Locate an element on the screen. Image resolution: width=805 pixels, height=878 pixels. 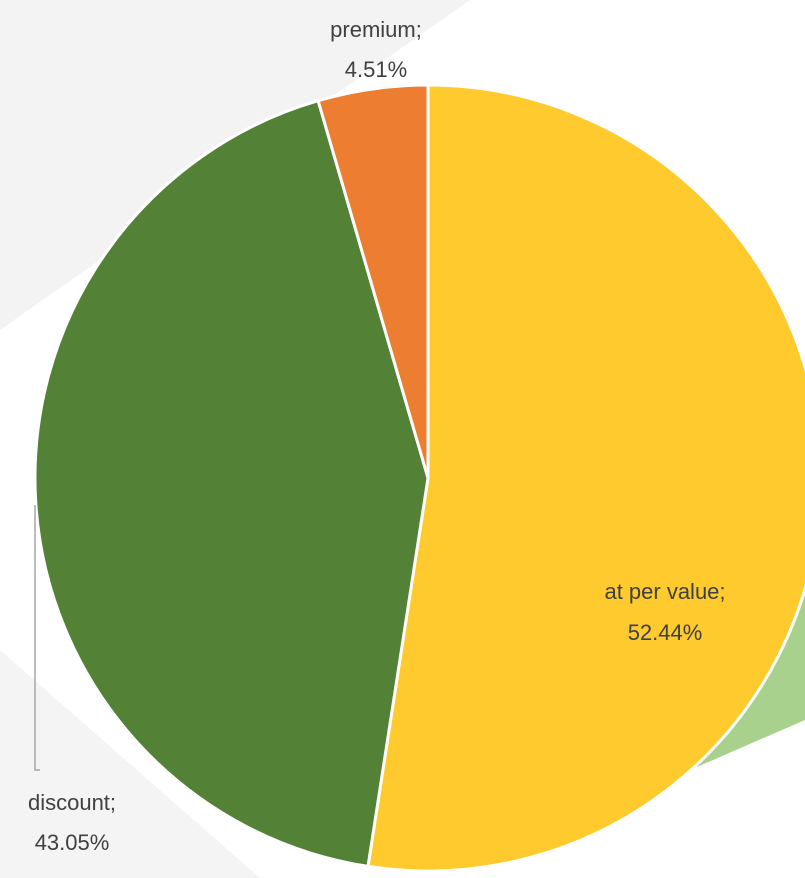
label-discount: discount; is located at coordinates (72, 802).